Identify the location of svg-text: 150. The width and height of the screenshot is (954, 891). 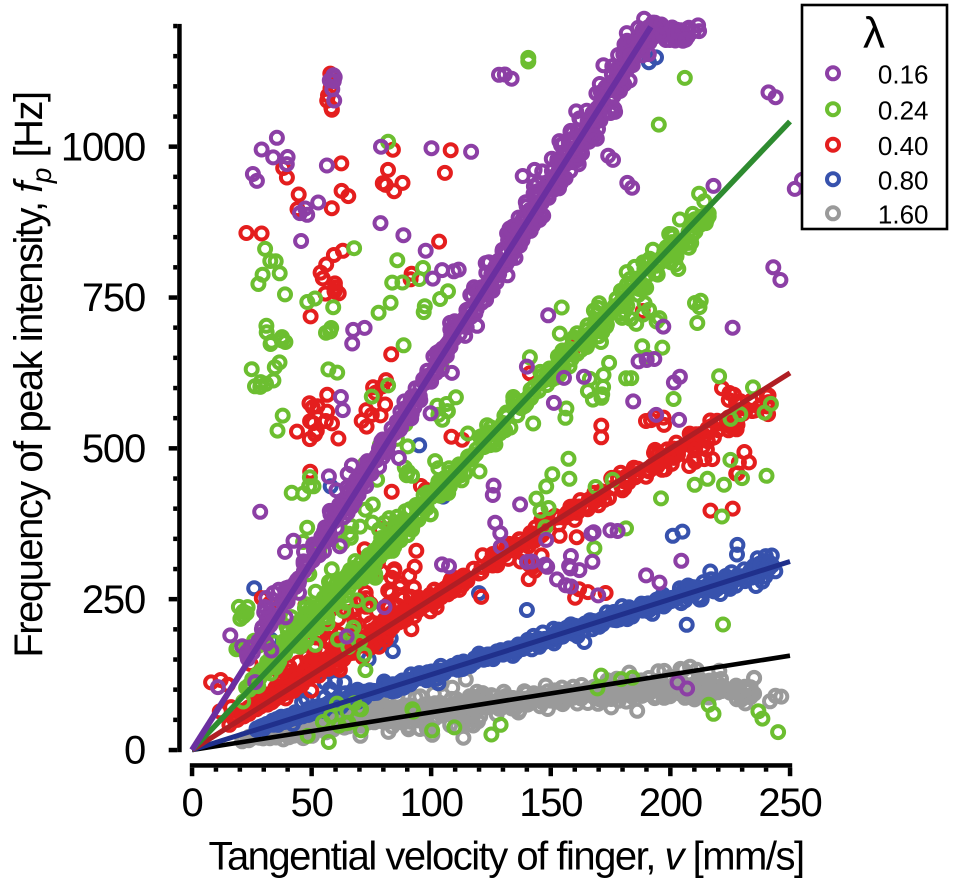
(550, 803).